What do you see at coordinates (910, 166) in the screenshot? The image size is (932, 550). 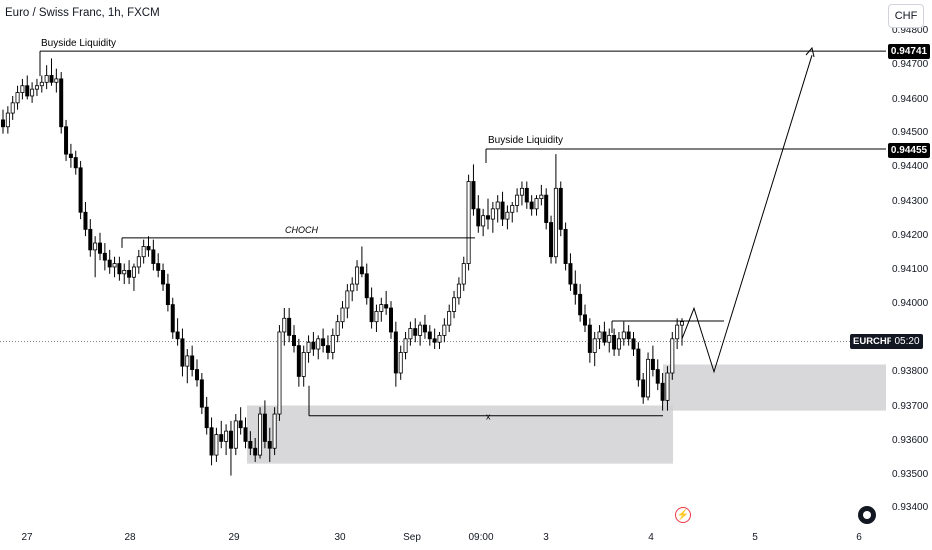 I see `price-tick-label: 0.94400` at bounding box center [910, 166].